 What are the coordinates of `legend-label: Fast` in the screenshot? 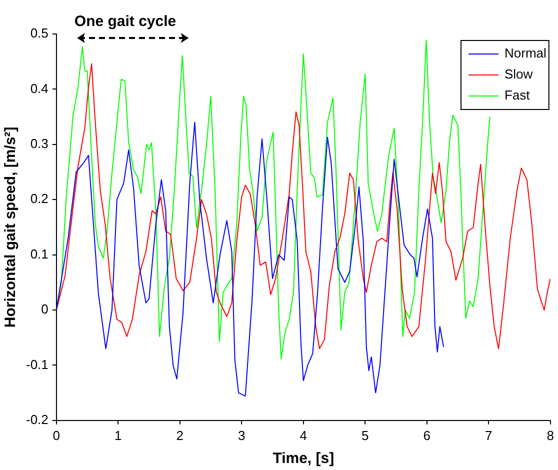 It's located at (517, 95).